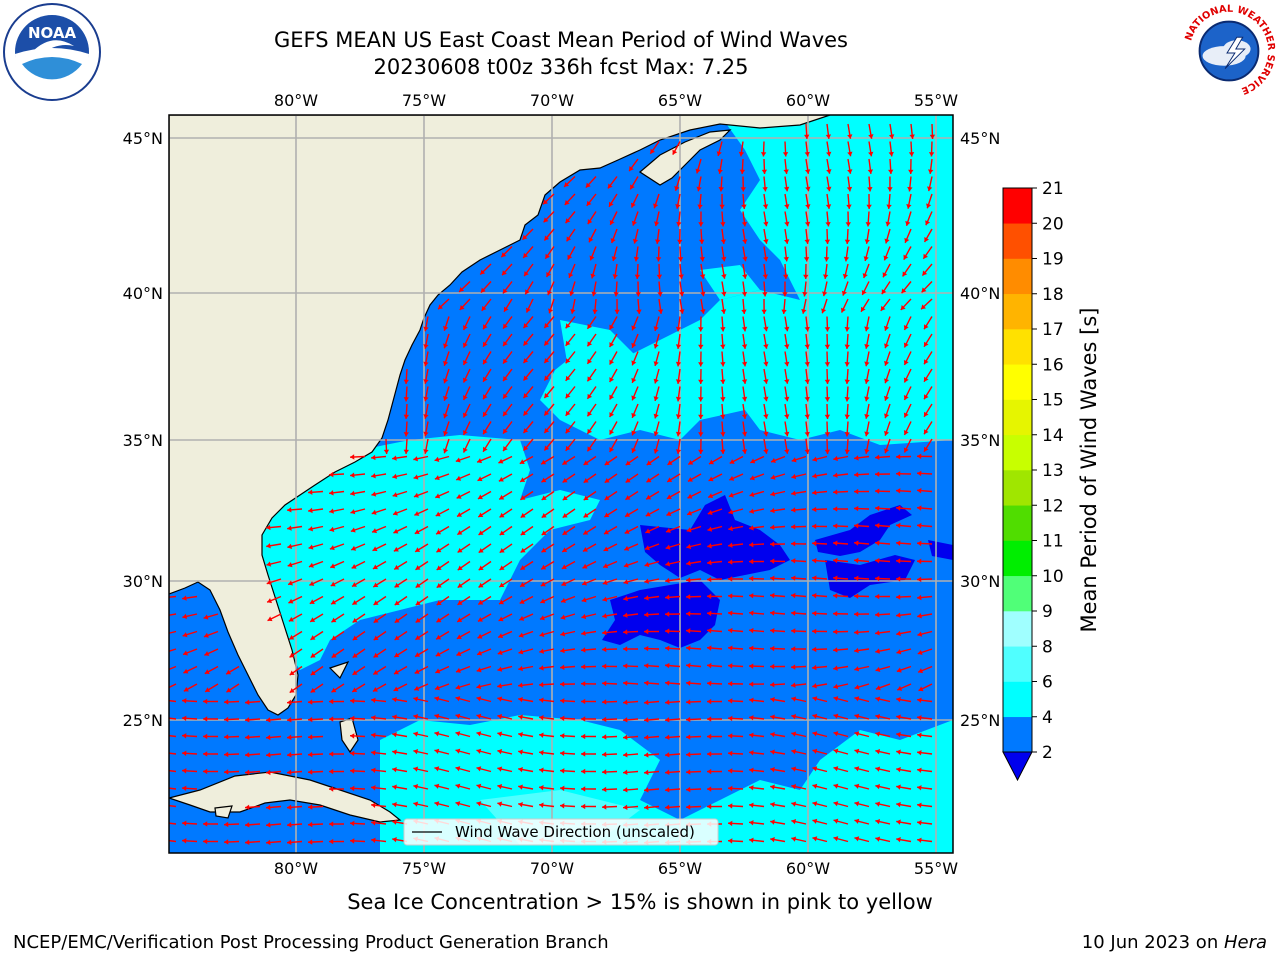 The height and width of the screenshot is (960, 1280). Describe the element at coordinates (143, 440) in the screenshot. I see `lat-tick-label: 35°N` at that location.